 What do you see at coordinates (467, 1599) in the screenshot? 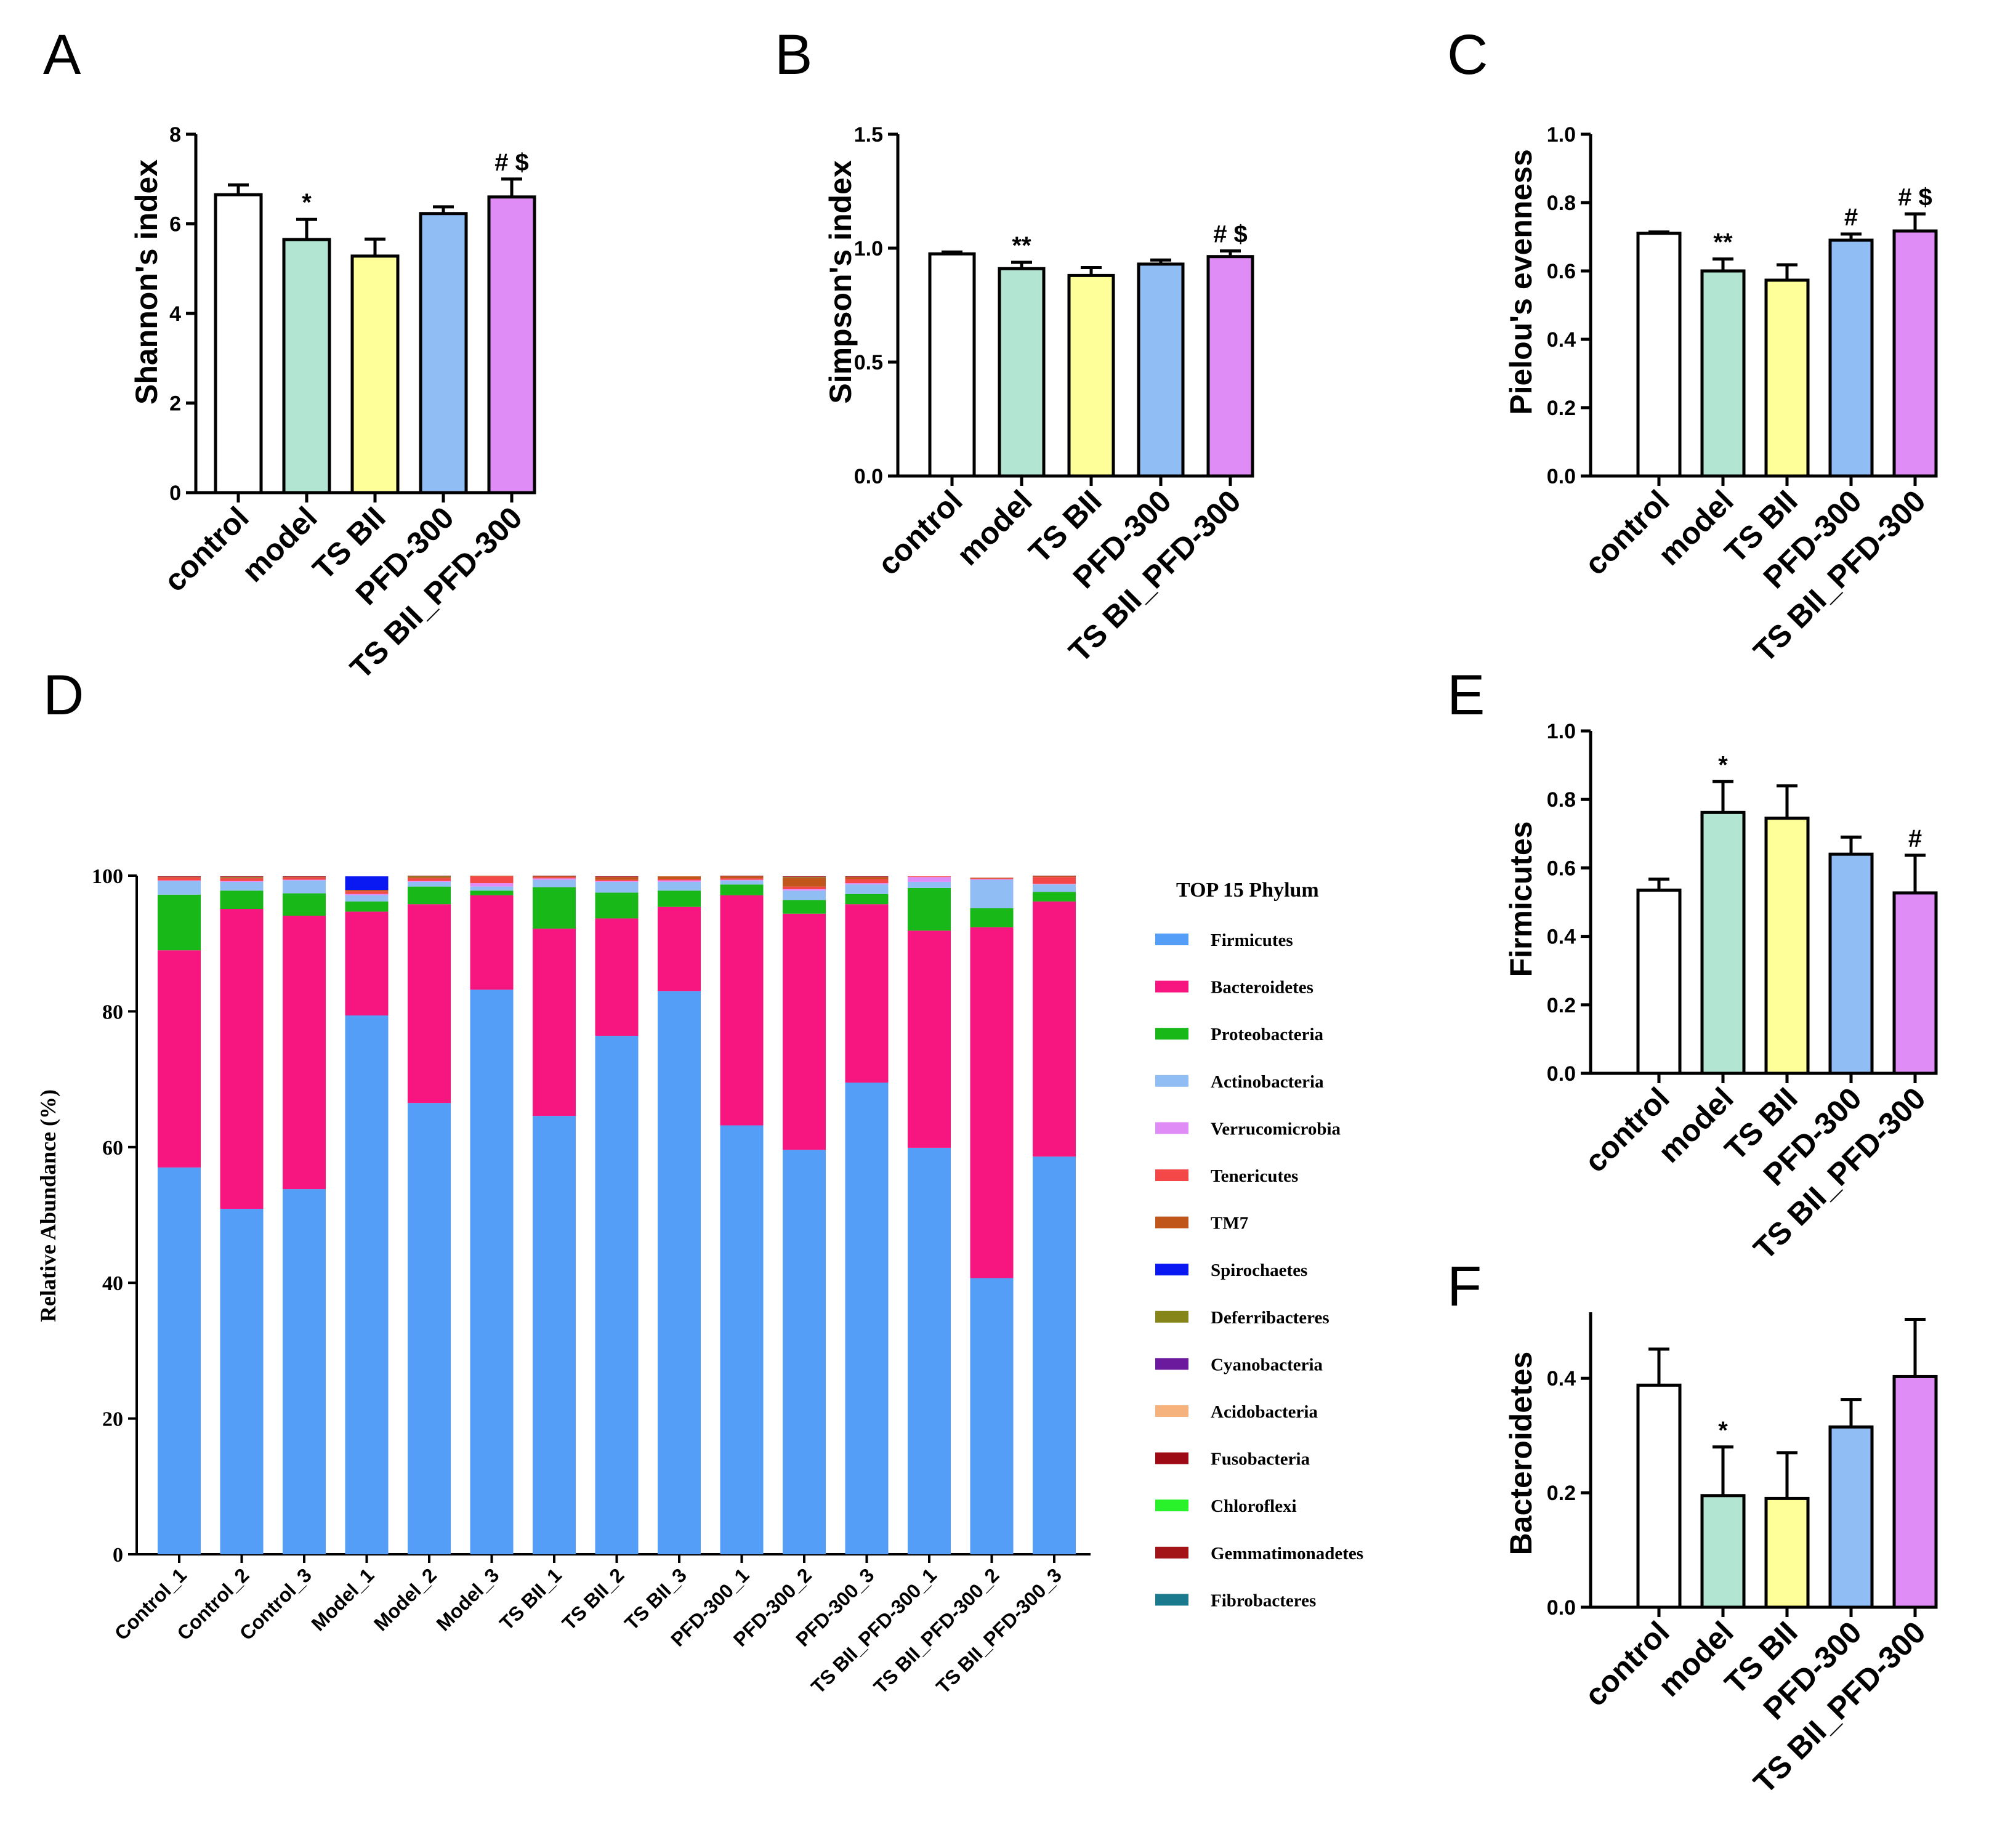
I see `x-tick-label: Model_3` at bounding box center [467, 1599].